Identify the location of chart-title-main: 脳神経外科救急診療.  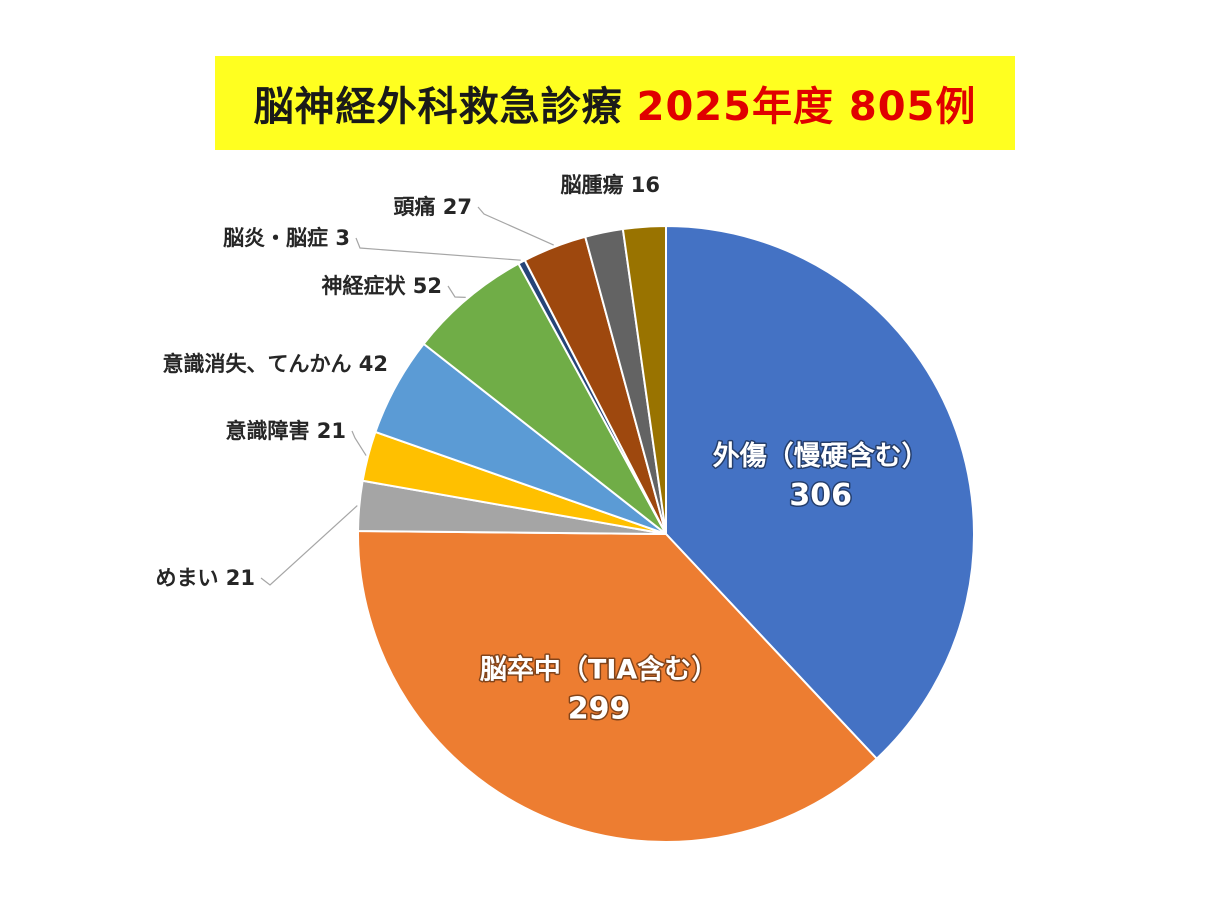
(438, 107).